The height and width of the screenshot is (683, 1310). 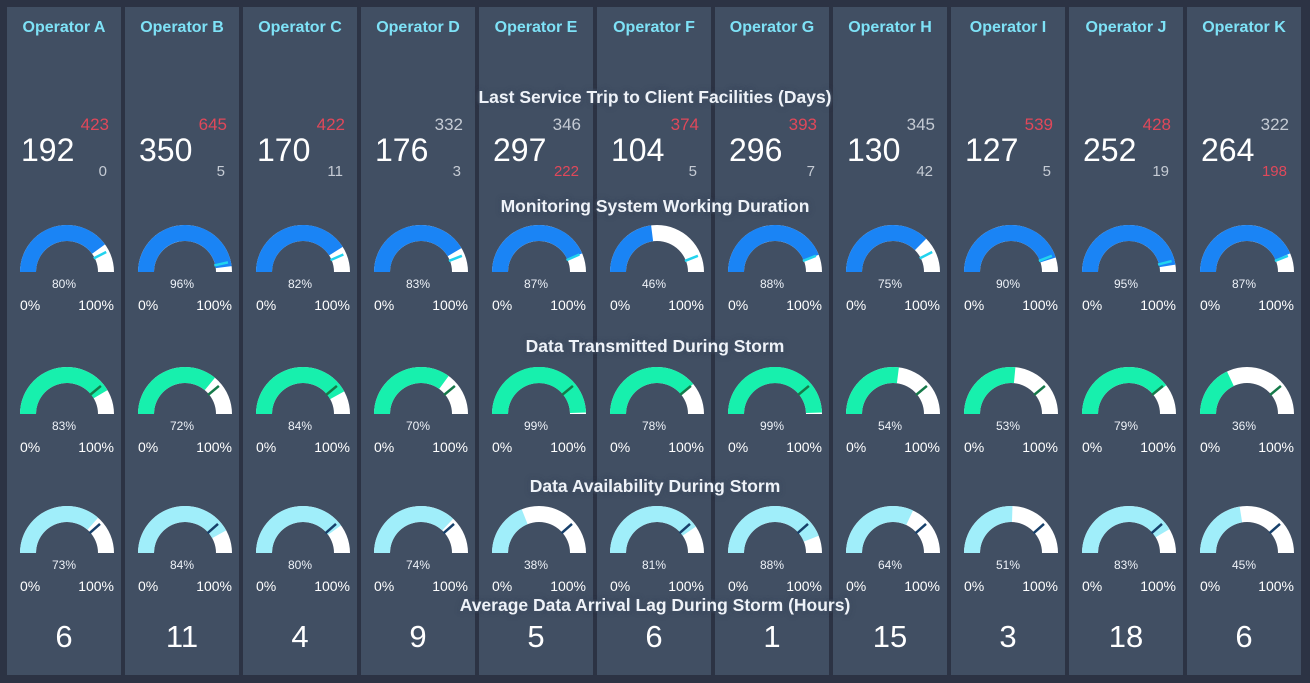 What do you see at coordinates (418, 426) in the screenshot?
I see `gauge-percent-label: 70%` at bounding box center [418, 426].